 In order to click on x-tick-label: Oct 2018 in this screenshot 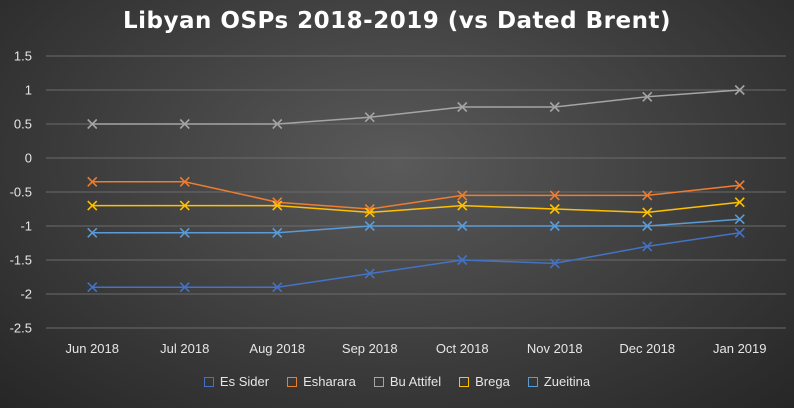, I will do `click(462, 348)`.